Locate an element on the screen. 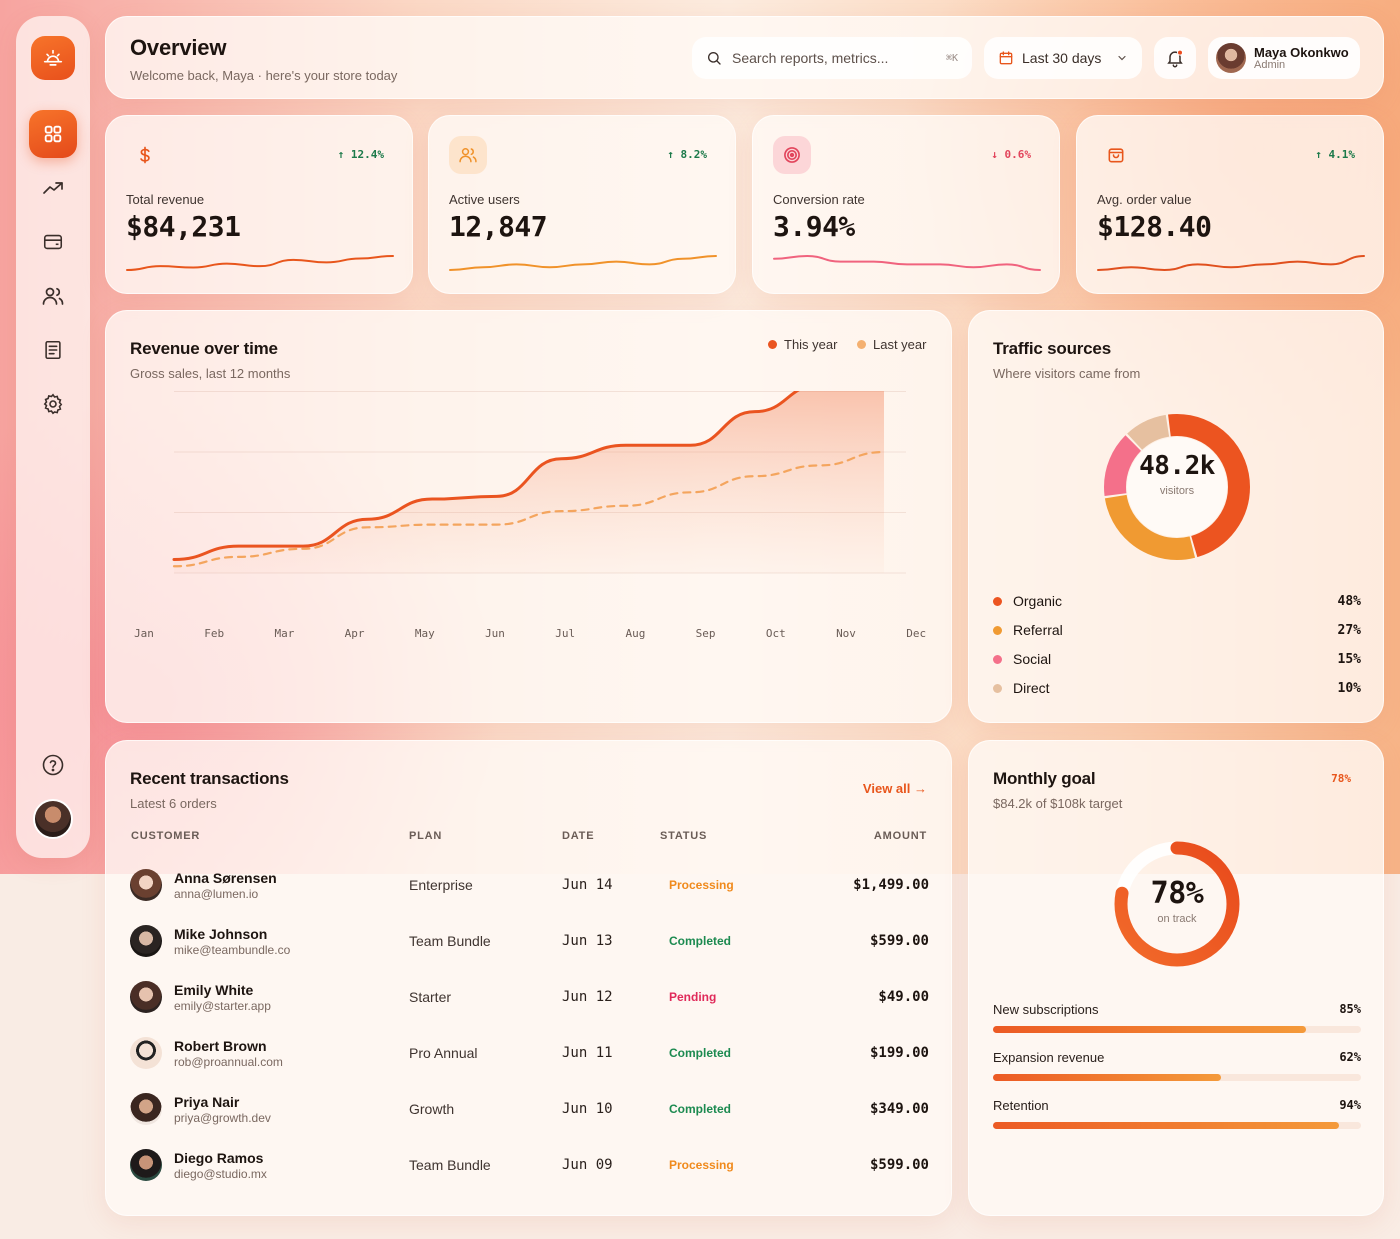 This screenshot has height=1239, width=1400. sidebar-avatar is located at coordinates (53, 819).